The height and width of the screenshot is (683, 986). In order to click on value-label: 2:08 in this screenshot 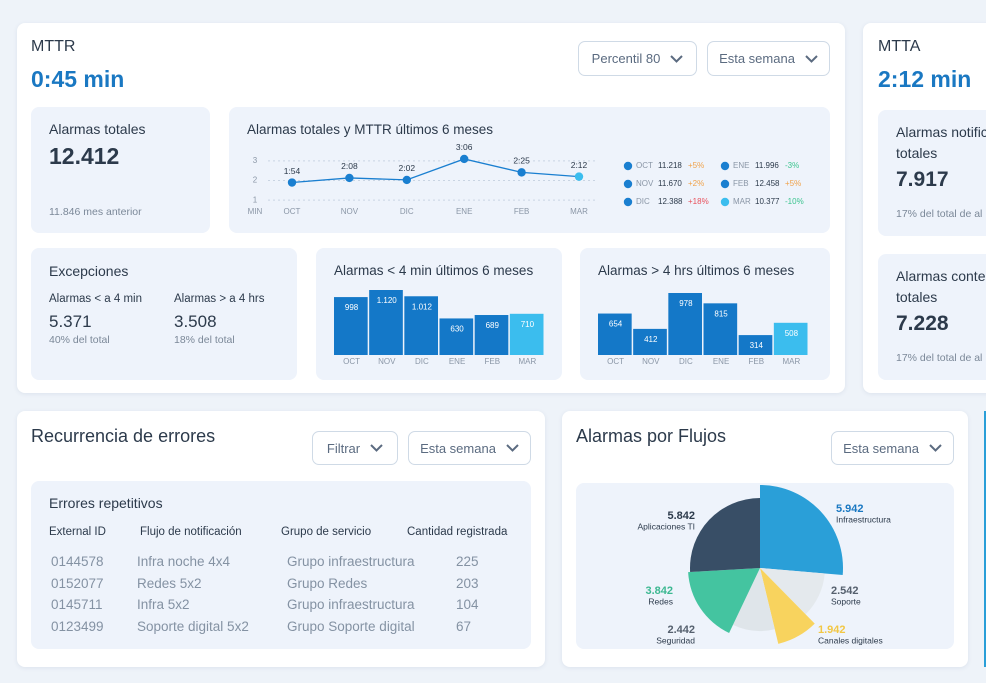, I will do `click(349, 166)`.